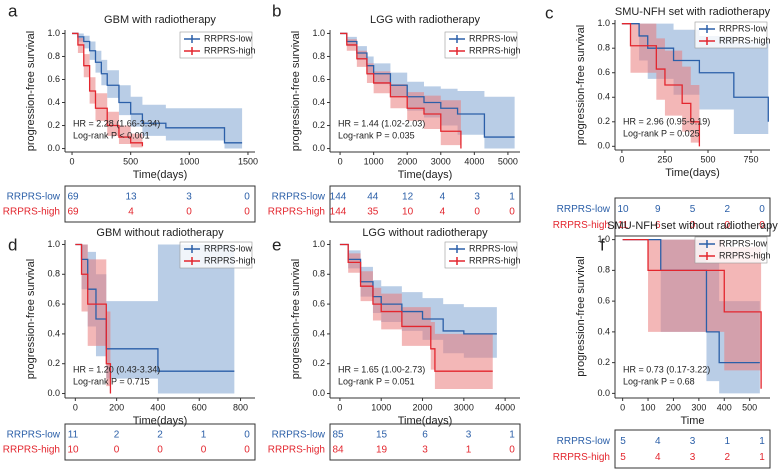 The image size is (783, 474). What do you see at coordinates (673, 407) in the screenshot?
I see `x-tick-label: 200` at bounding box center [673, 407].